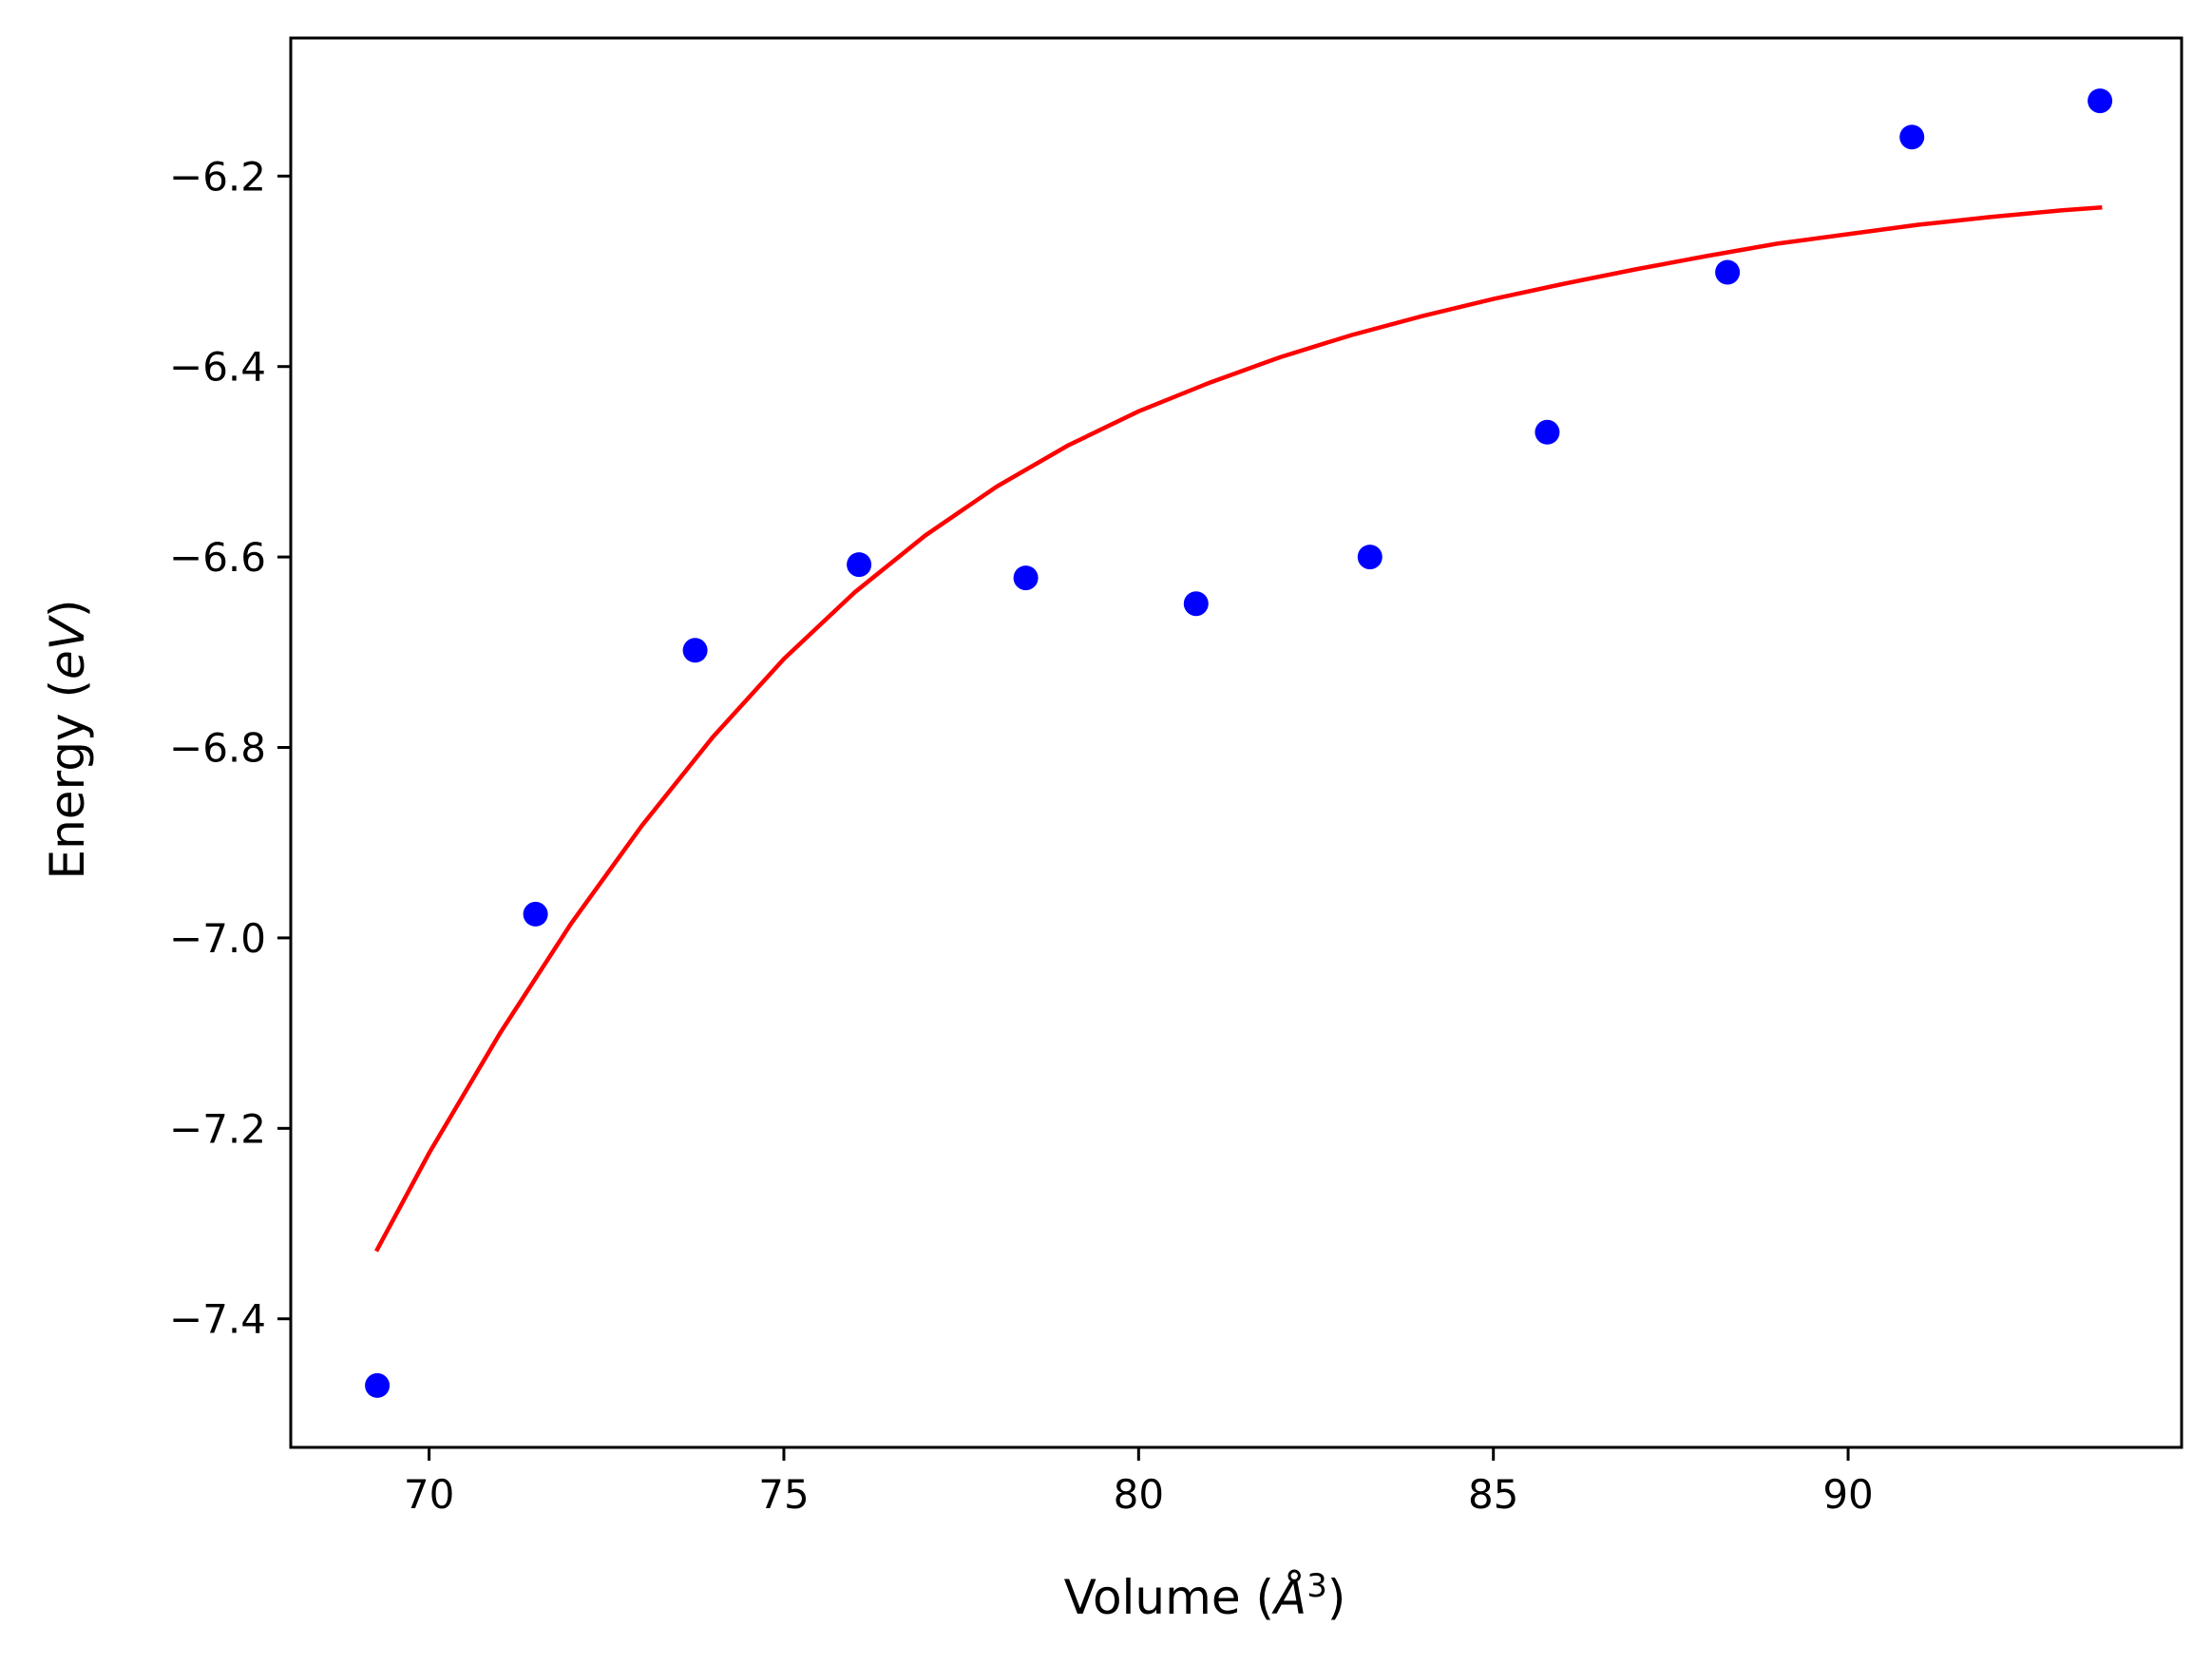 Image resolution: width=2212 pixels, height=1665 pixels. Describe the element at coordinates (218, 1319) in the screenshot. I see `y-tick-label: −7.4` at that location.